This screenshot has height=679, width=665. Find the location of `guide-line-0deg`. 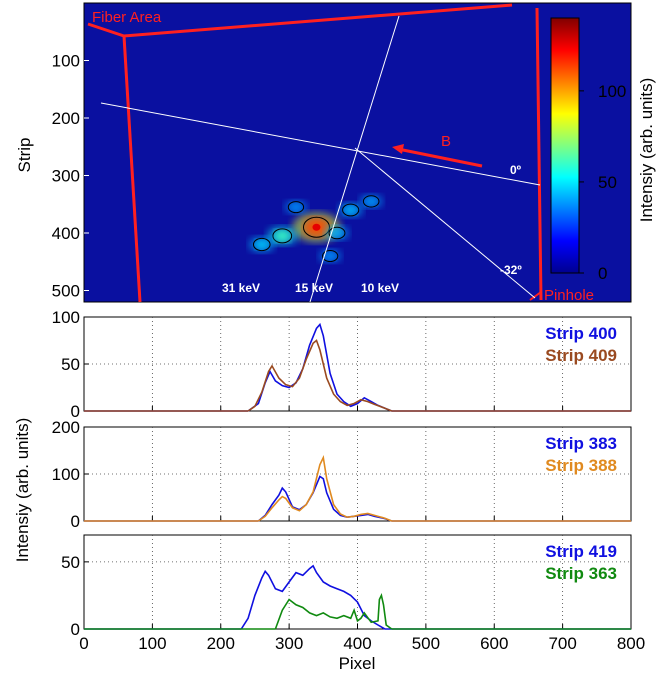

guide-line-0deg is located at coordinates (320, 144).